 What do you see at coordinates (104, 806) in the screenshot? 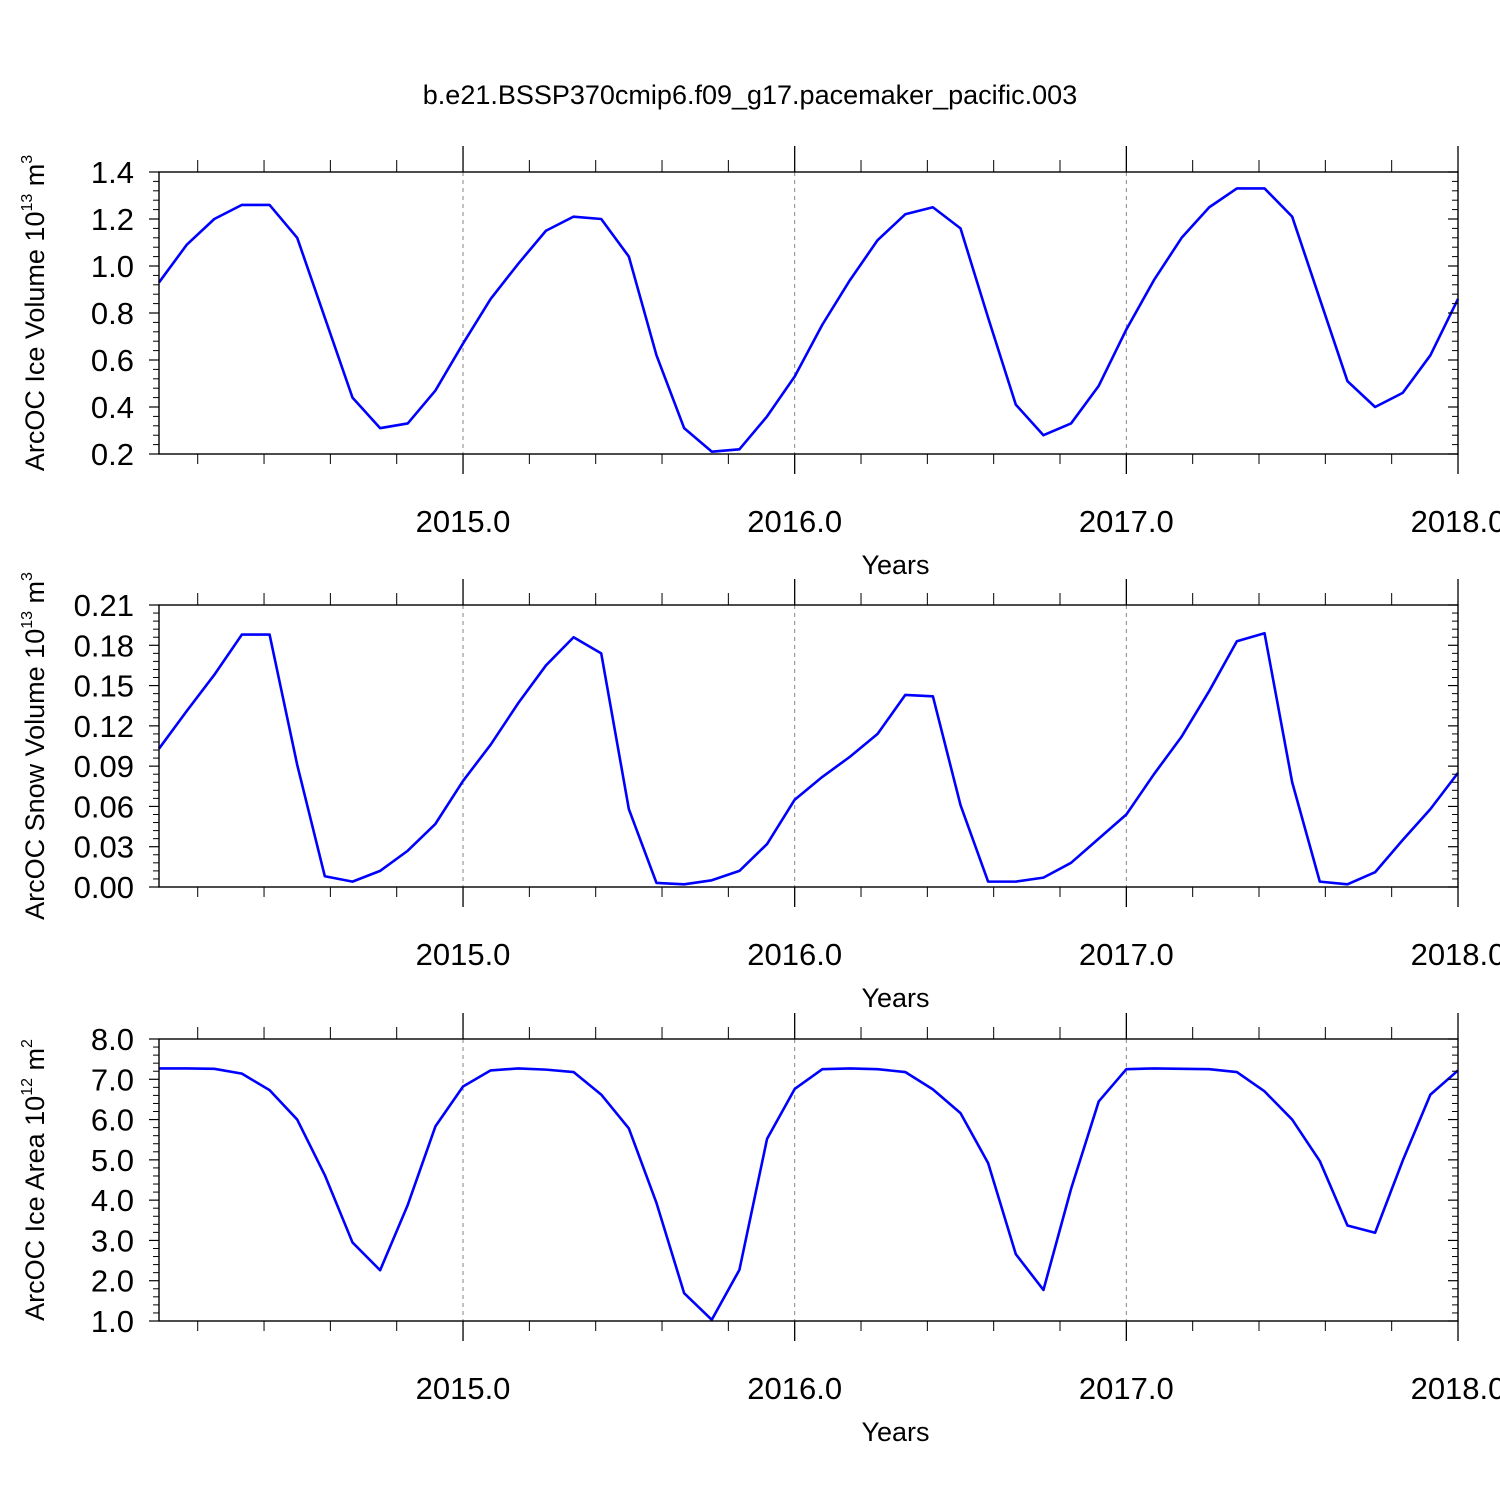
I see `y-tick-label: 0.06` at bounding box center [104, 806].